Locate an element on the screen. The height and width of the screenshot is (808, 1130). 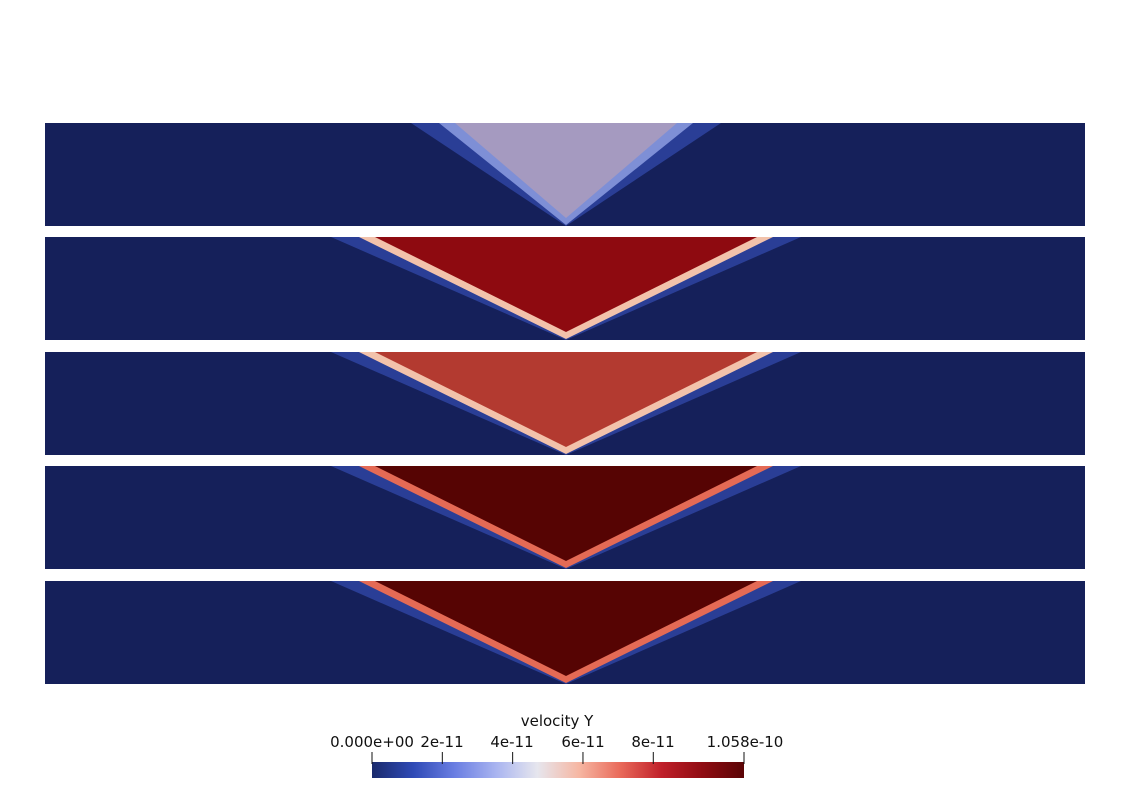
colorbar-tick-label-3: 6e-11 is located at coordinates (583, 742).